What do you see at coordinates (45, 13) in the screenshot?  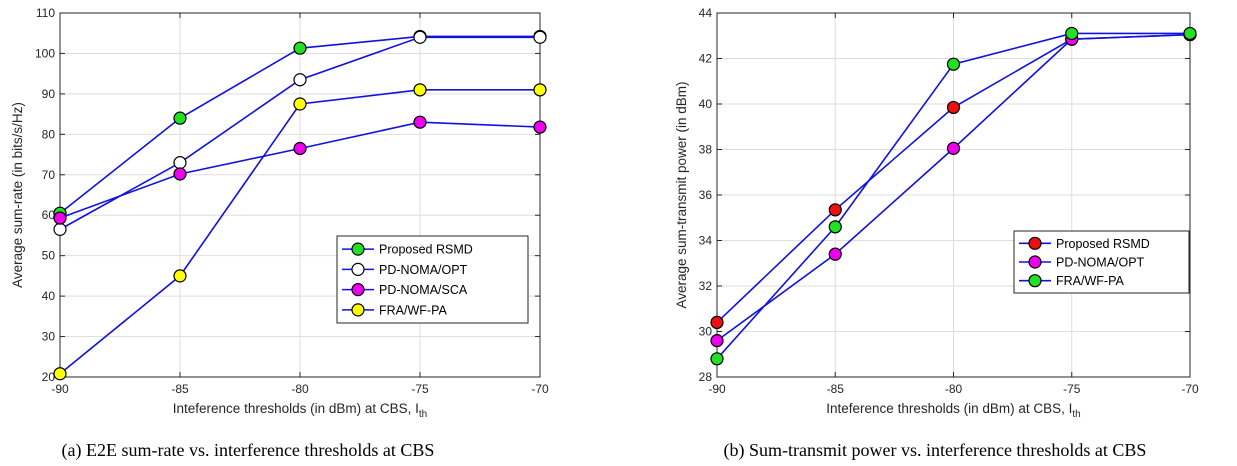 I see `y-tick-label: 110` at bounding box center [45, 13].